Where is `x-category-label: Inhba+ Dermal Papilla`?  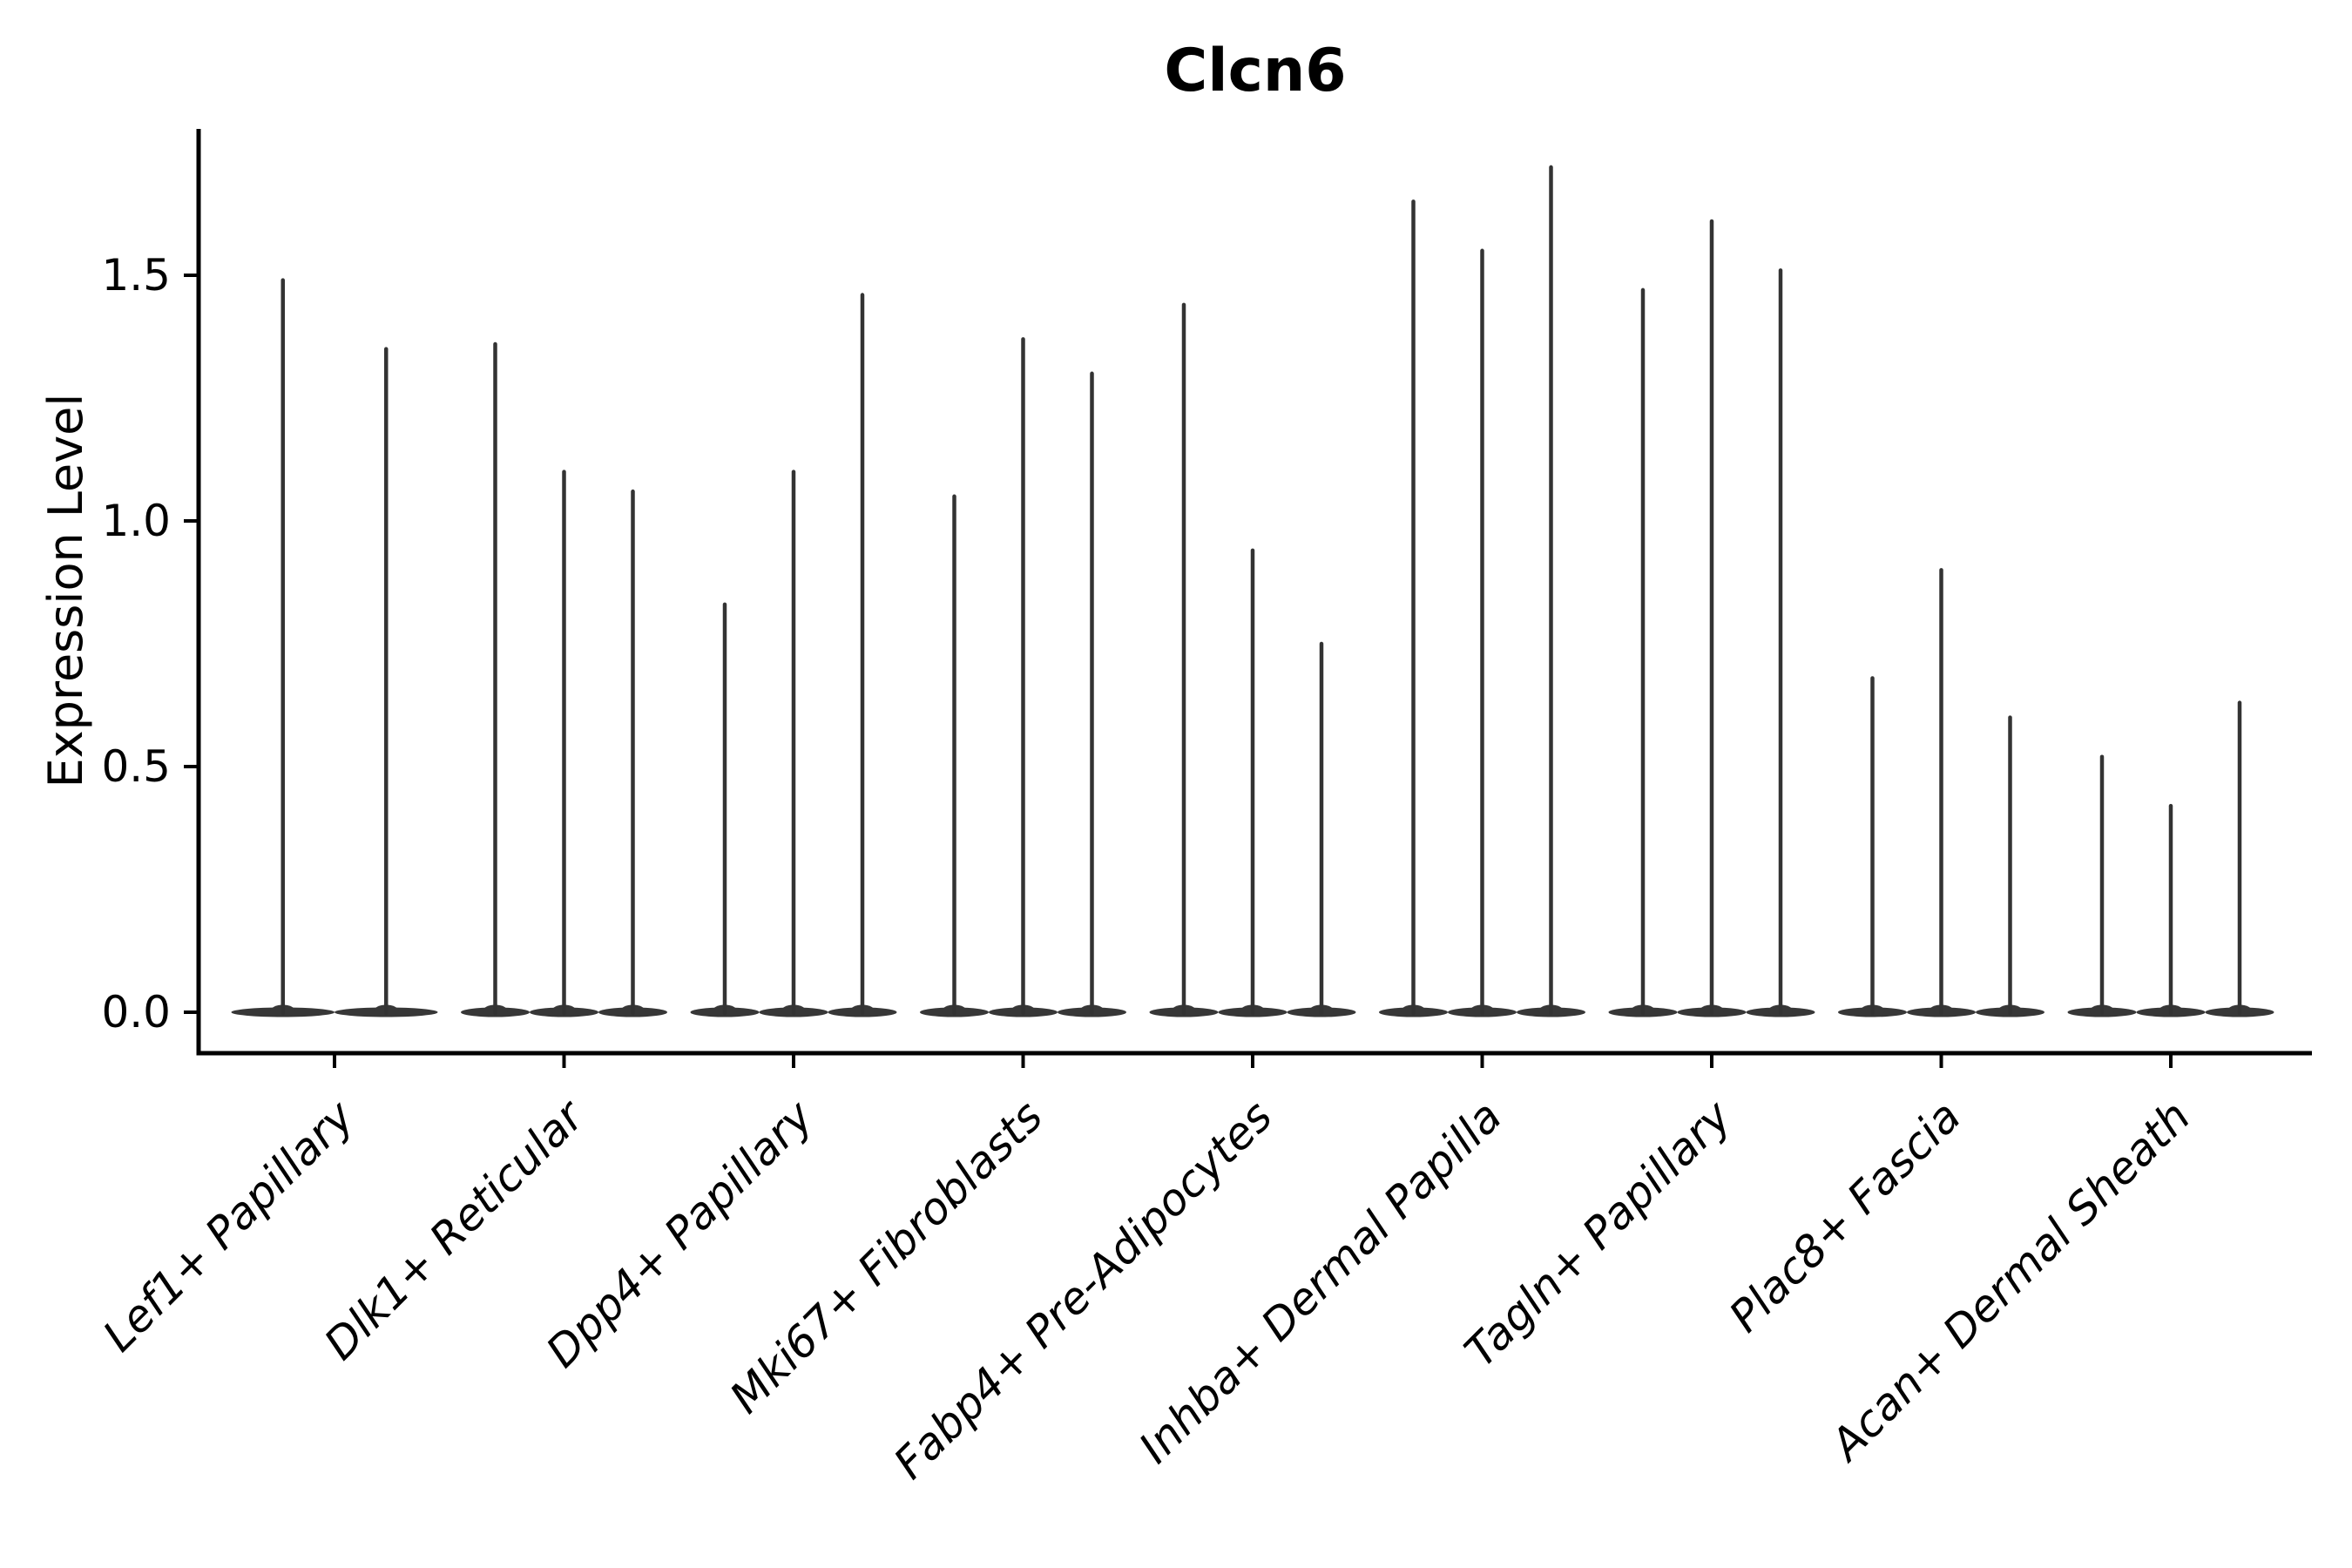
x-category-label: Inhba+ Dermal Papilla is located at coordinates (1320, 1281).